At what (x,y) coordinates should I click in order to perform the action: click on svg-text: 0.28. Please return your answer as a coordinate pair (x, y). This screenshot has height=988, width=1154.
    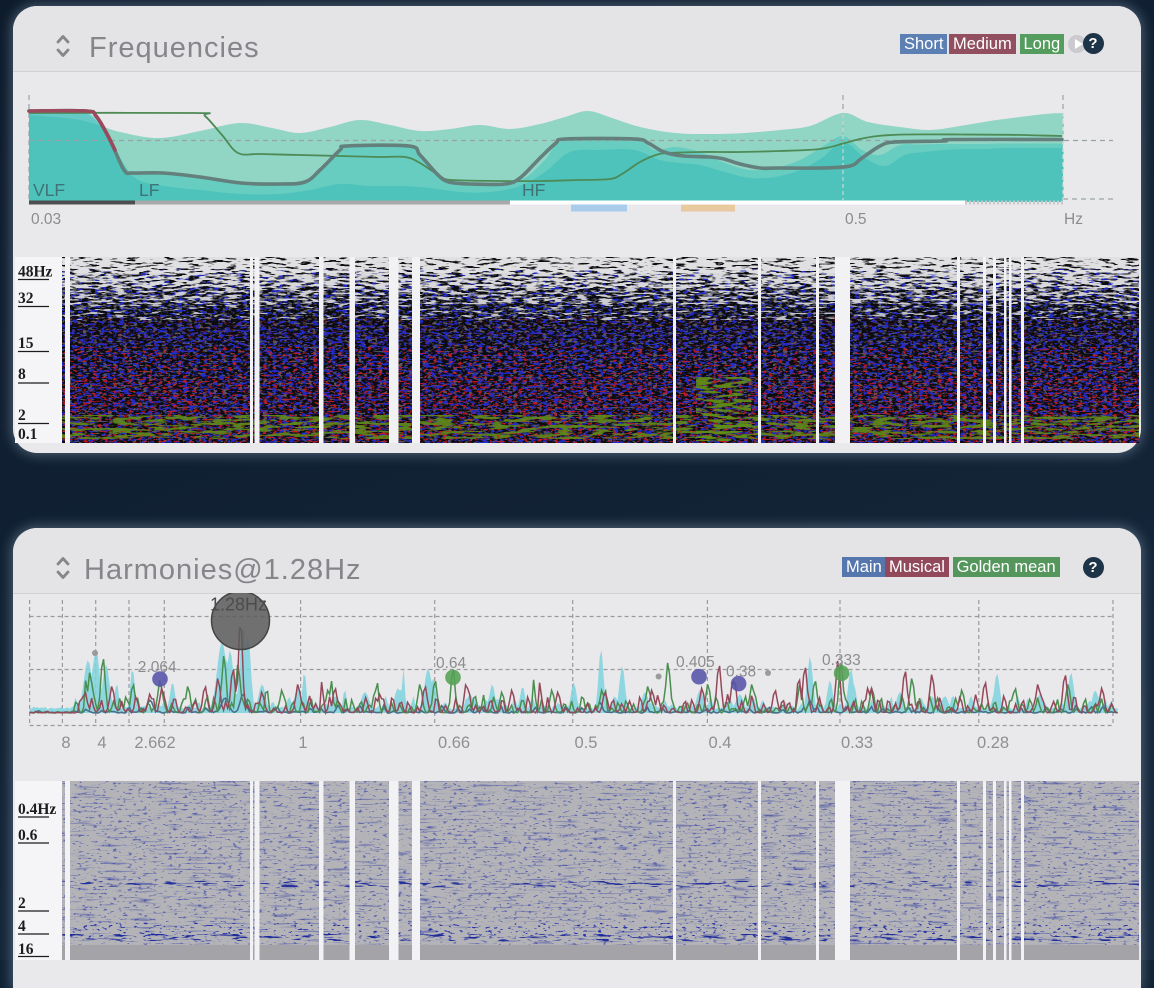
    Looking at the image, I should click on (993, 743).